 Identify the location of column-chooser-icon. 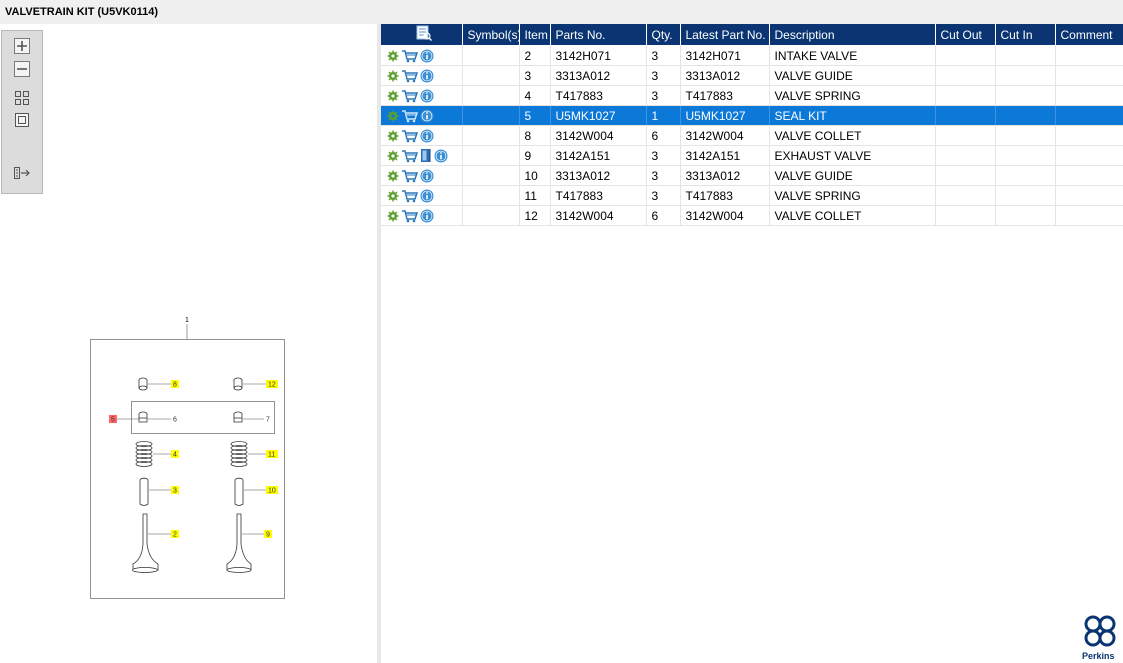
(424, 33).